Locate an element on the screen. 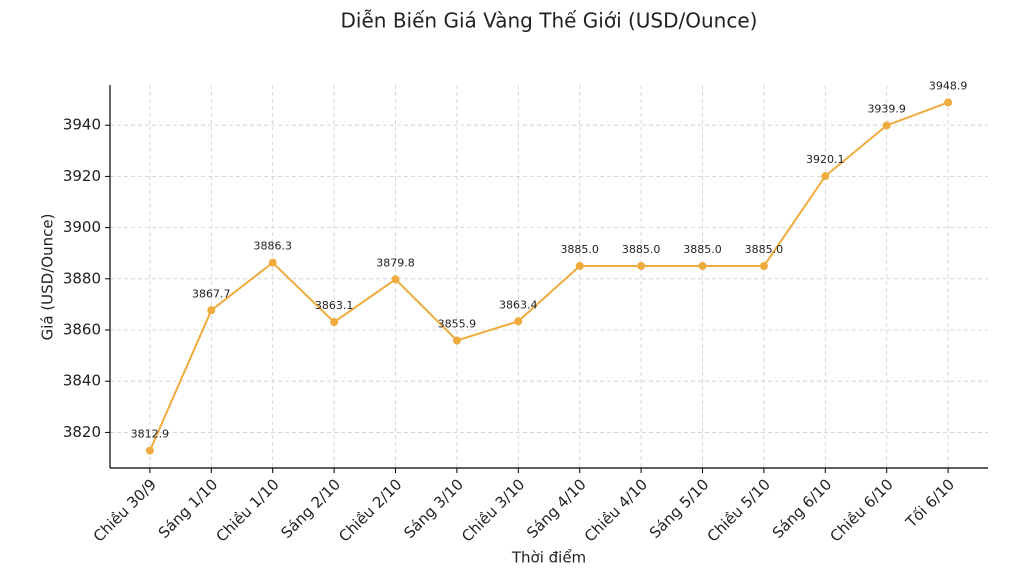 This screenshot has height=578, width=1020. x-tick-label: Chiều 3/10 is located at coordinates (493, 510).